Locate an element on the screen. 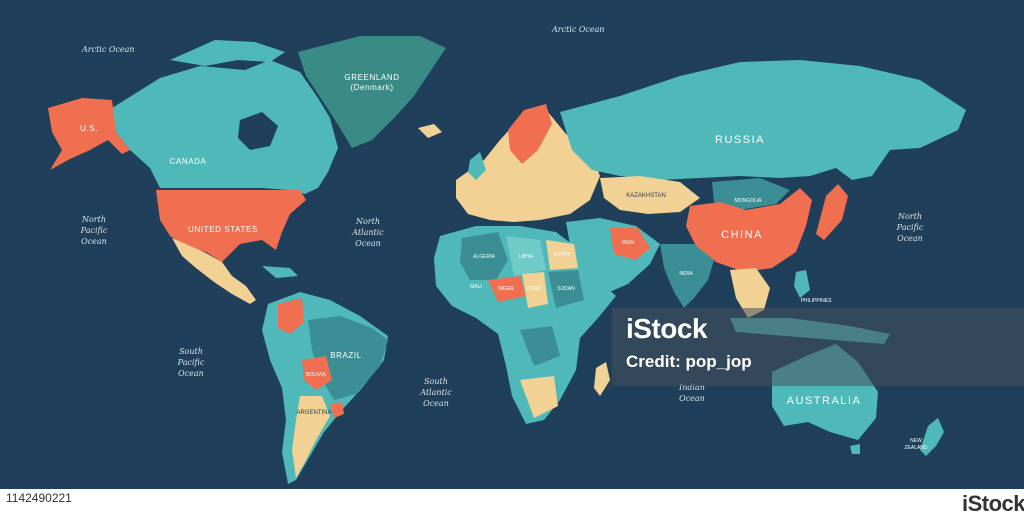 The height and width of the screenshot is (520, 1024). alaska-shape is located at coordinates (89, 134).